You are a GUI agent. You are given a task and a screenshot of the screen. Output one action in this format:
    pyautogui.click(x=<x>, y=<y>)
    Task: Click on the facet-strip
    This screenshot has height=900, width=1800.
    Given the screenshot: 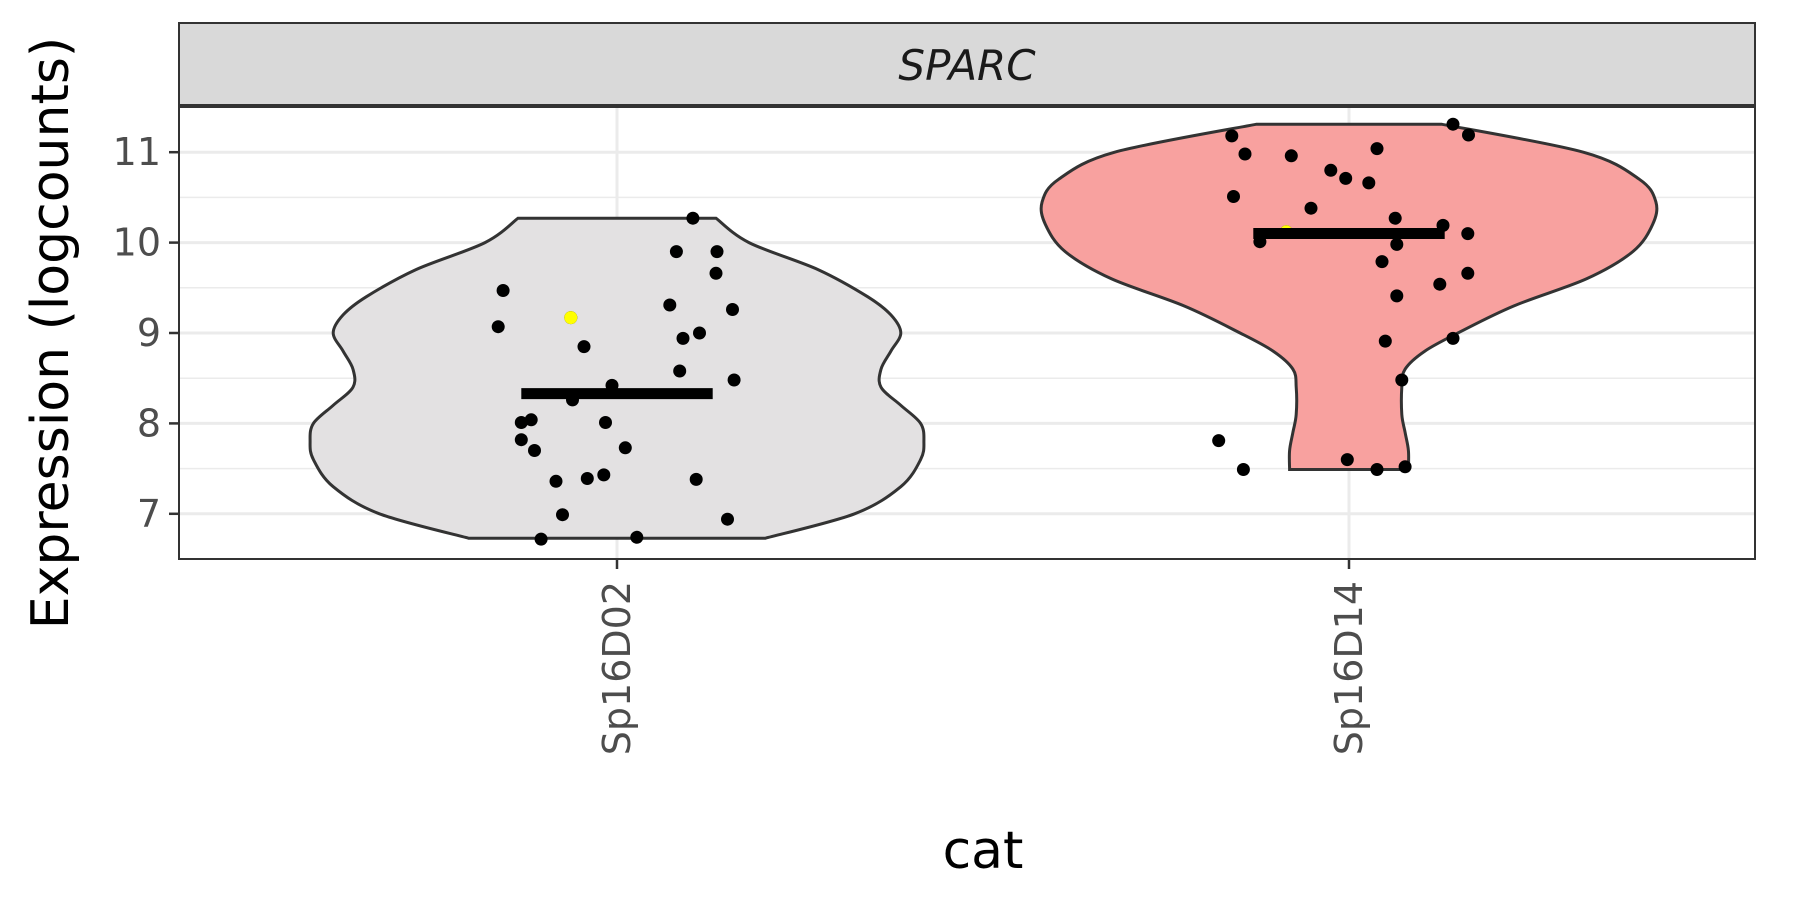 What is the action you would take?
    pyautogui.click(x=967, y=64)
    